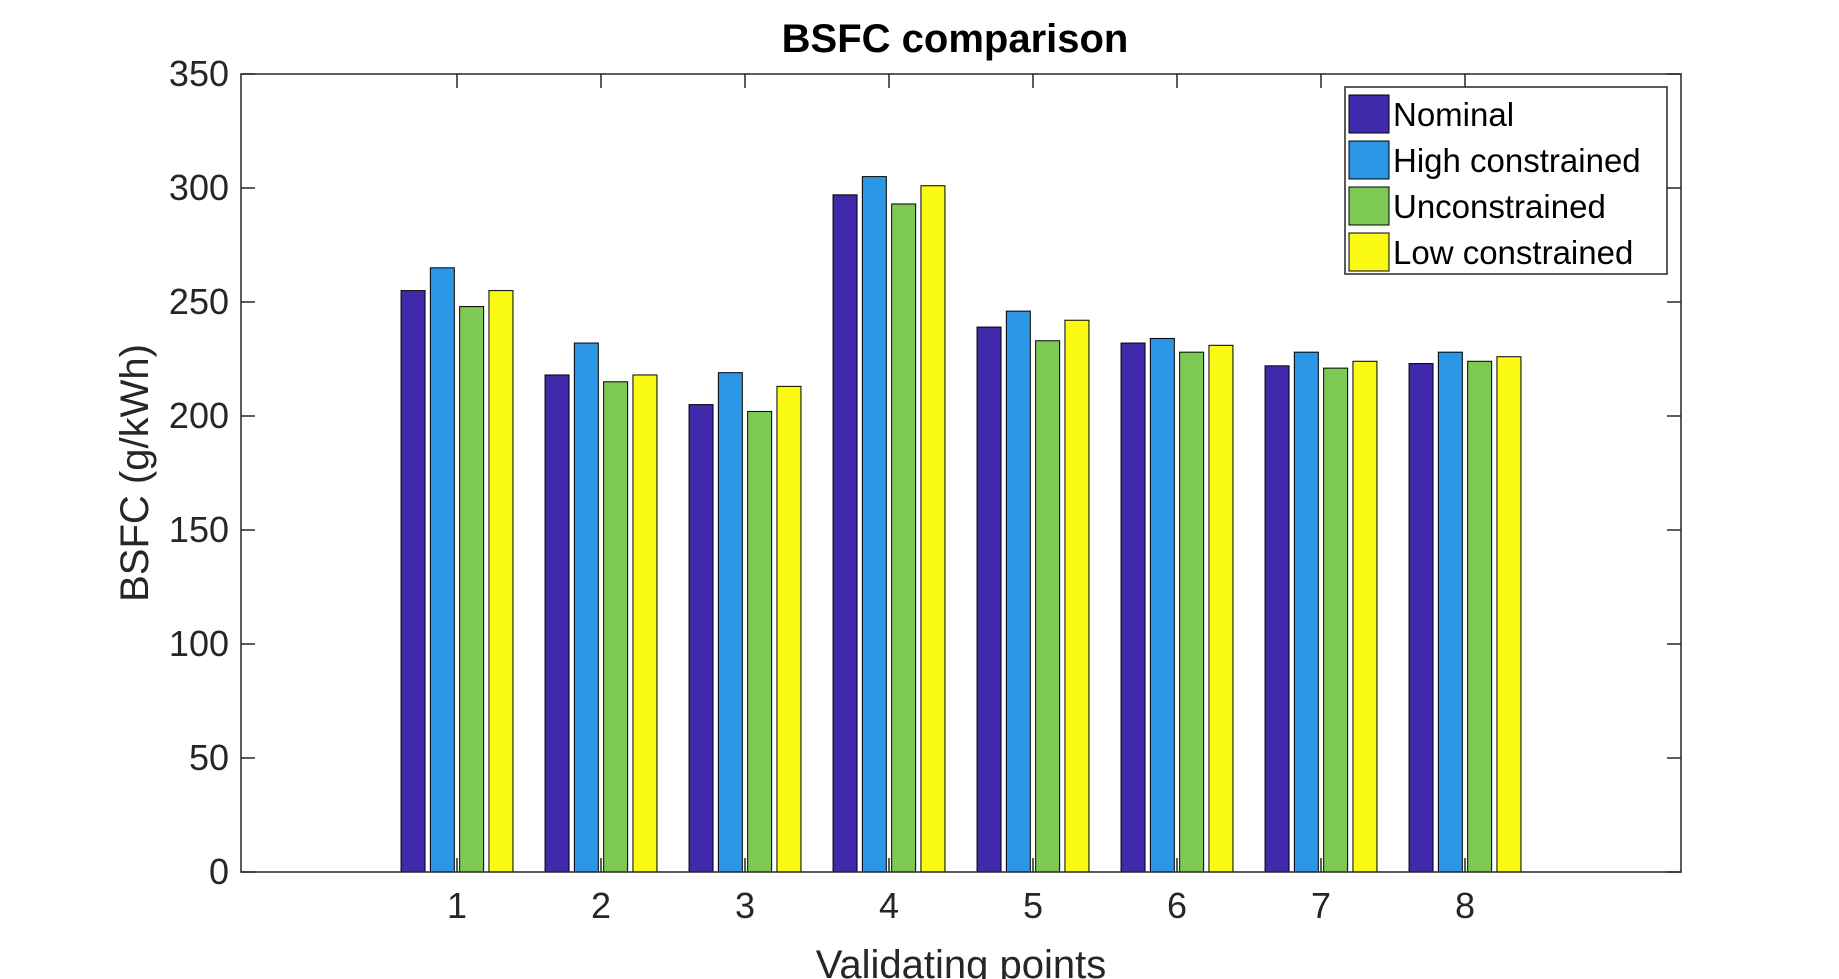 The image size is (1839, 979). What do you see at coordinates (889, 905) in the screenshot?
I see `x-tick-label: 4` at bounding box center [889, 905].